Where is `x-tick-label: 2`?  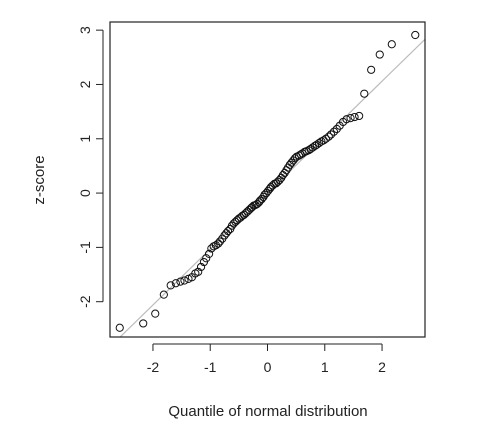
x-tick-label: 2 is located at coordinates (382, 367).